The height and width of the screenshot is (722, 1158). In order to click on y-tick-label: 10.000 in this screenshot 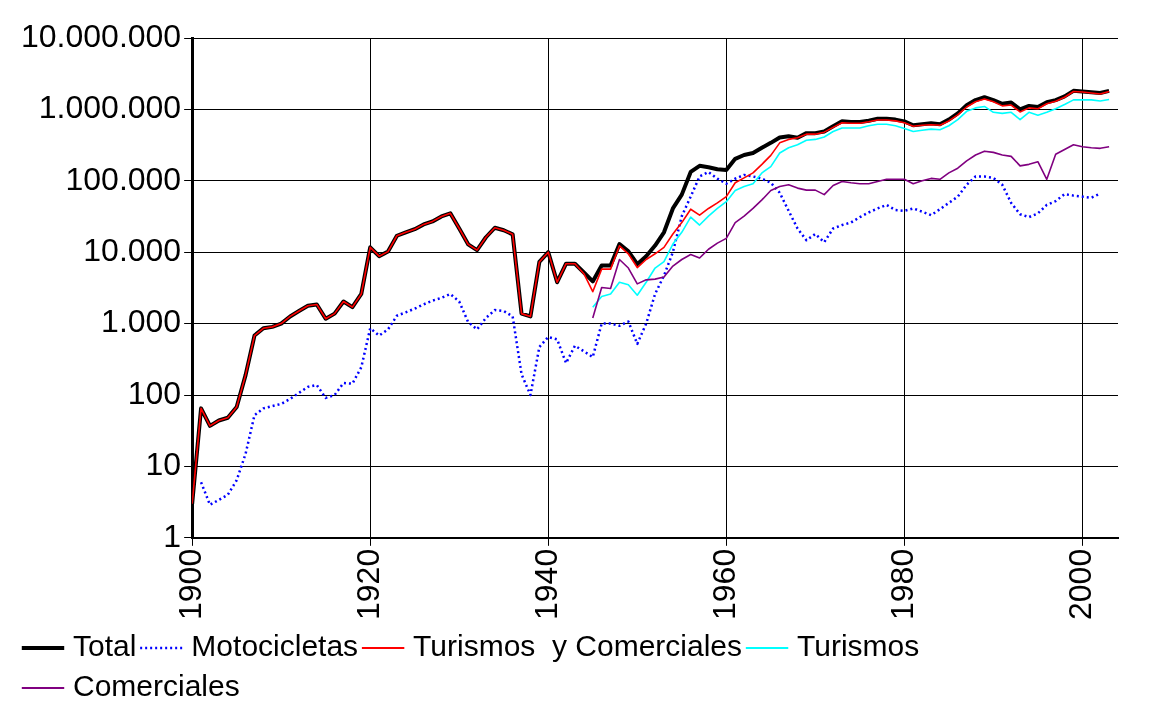, I will do `click(132, 250)`.